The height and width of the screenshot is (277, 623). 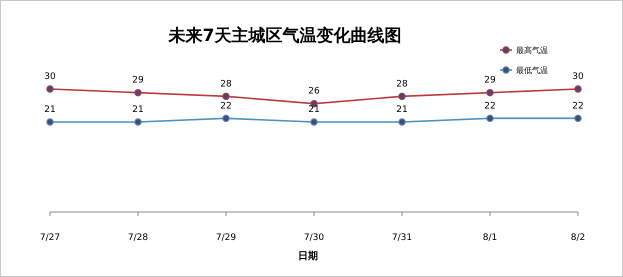 What do you see at coordinates (226, 238) in the screenshot?
I see `x-tick-label: 7/29` at bounding box center [226, 238].